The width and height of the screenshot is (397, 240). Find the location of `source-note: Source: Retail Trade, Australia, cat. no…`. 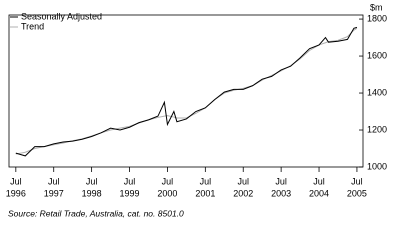

source-note: Source: Retail Trade, Australia, cat. no… is located at coordinates (96, 213).